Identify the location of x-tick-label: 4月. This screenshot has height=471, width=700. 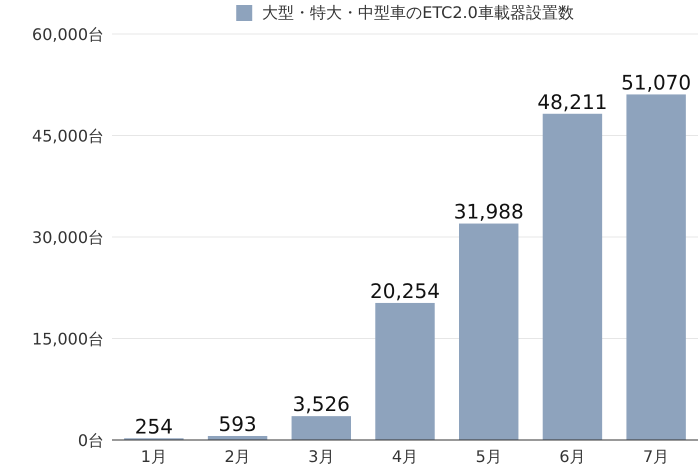
(405, 456).